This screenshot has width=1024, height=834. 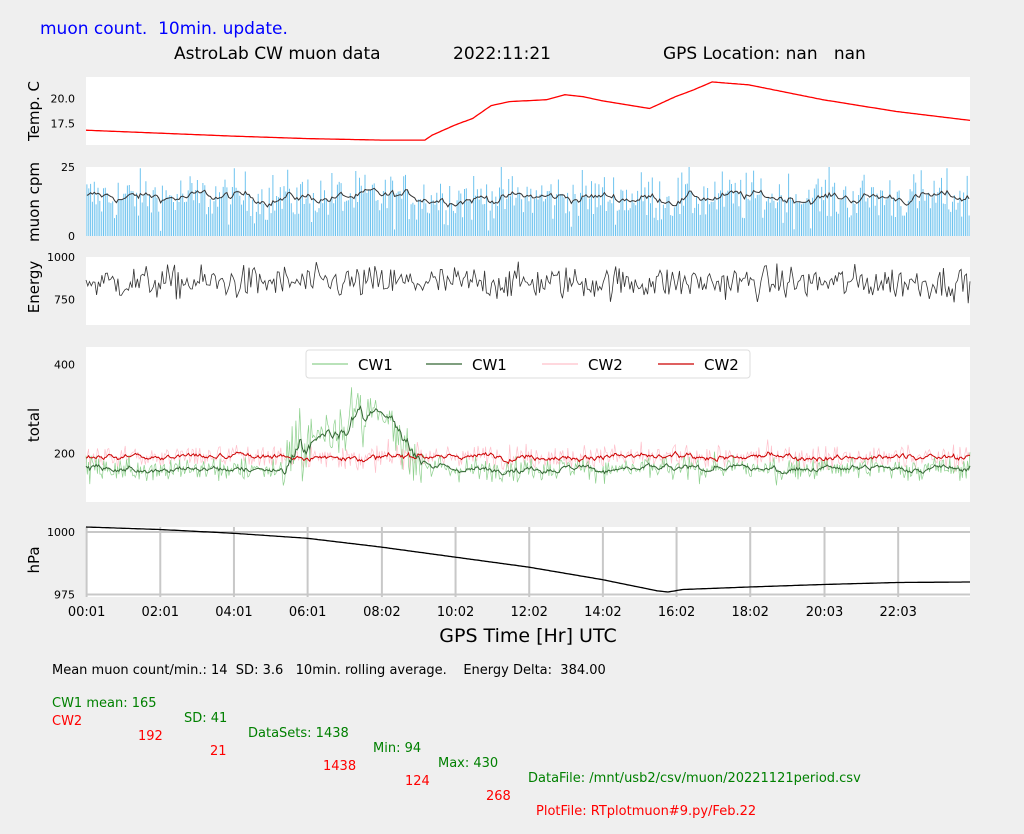 What do you see at coordinates (676, 612) in the screenshot?
I see `xtick-8: 16:02` at bounding box center [676, 612].